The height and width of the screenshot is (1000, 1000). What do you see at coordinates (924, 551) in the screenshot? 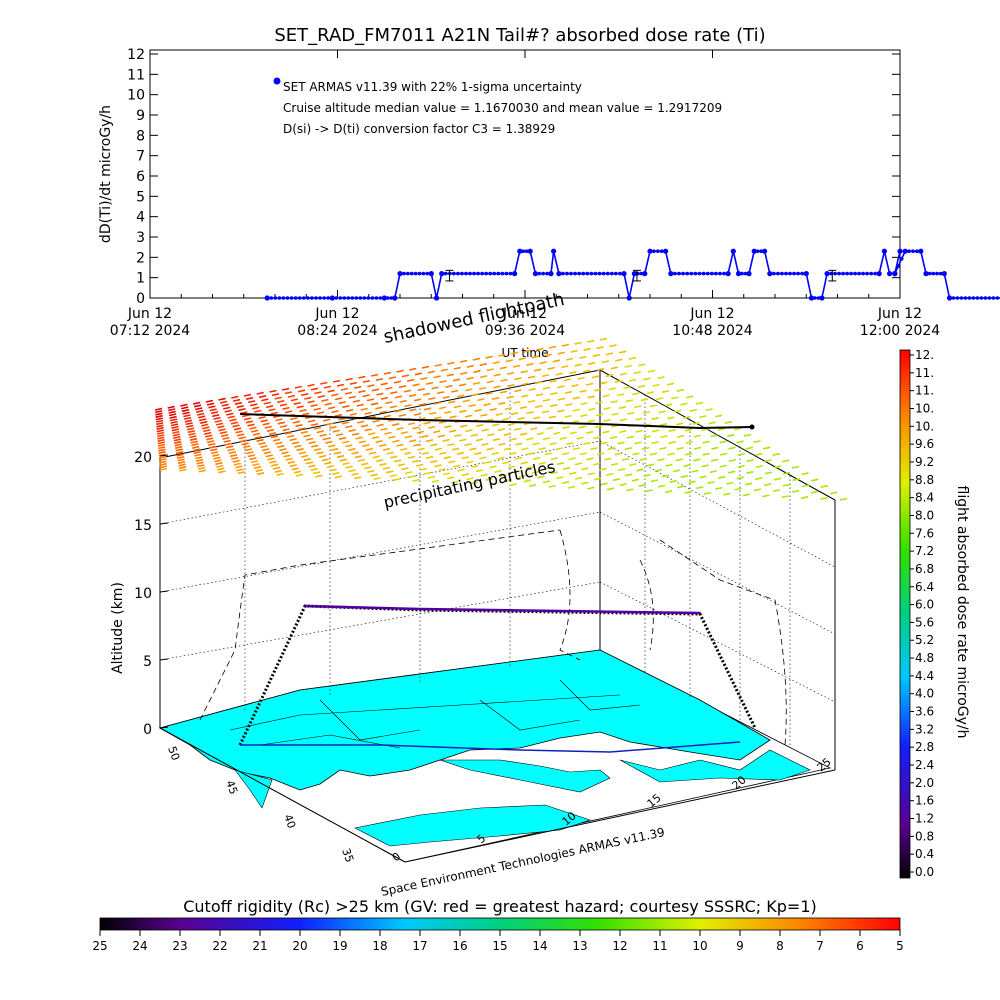
I see `cb-right-label: 7.2` at bounding box center [924, 551].